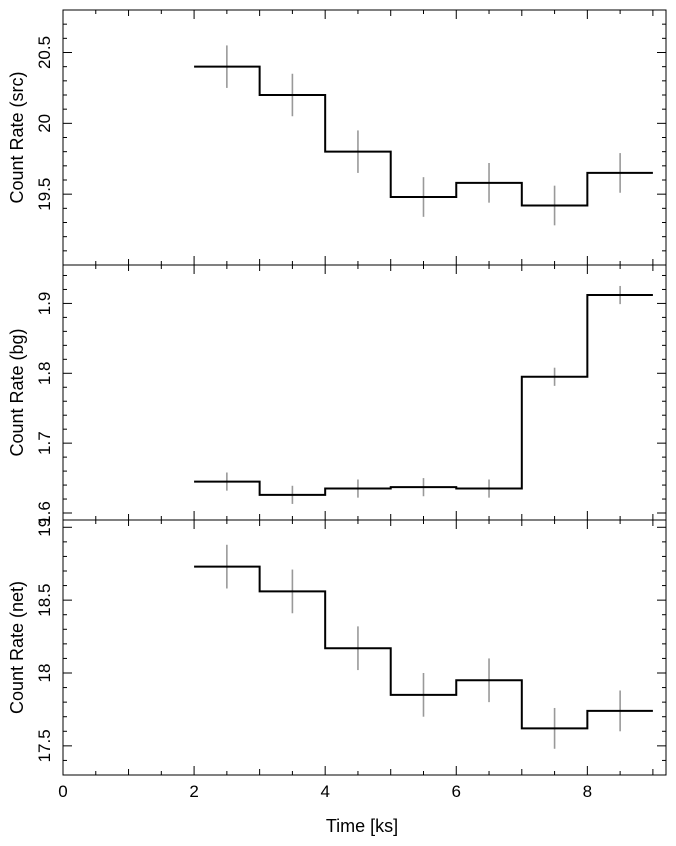  Describe the element at coordinates (587, 791) in the screenshot. I see `x-tick-label: 8` at that location.